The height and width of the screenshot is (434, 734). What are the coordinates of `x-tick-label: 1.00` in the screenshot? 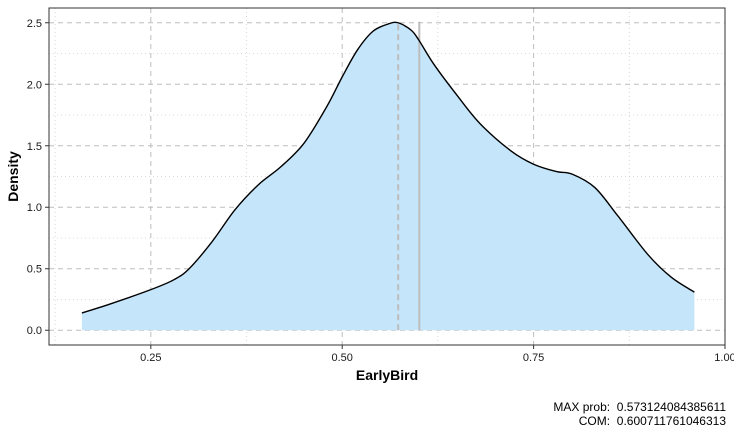 It's located at (724, 358).